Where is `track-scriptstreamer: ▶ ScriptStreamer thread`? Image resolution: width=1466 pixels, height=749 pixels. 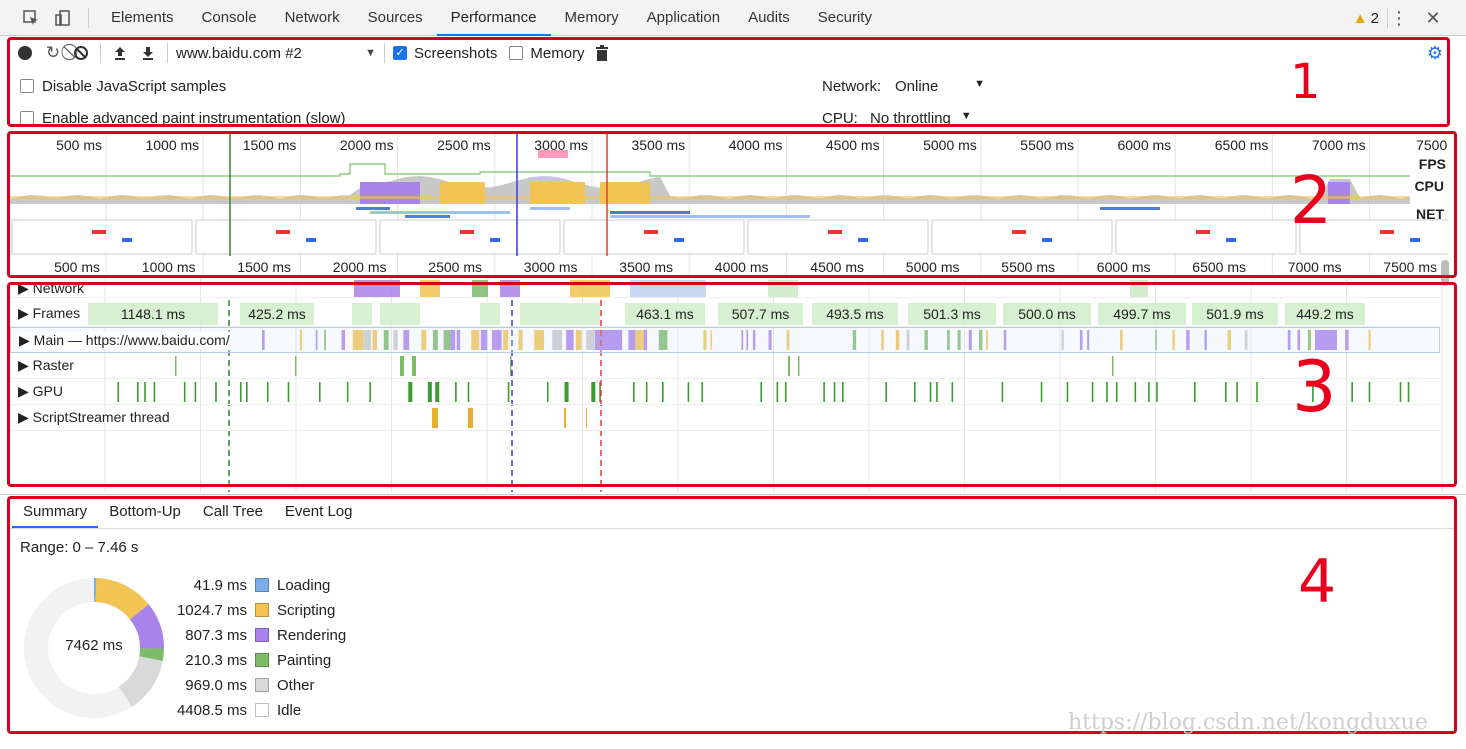 track-scriptstreamer: ▶ ScriptStreamer thread is located at coordinates (725, 418).